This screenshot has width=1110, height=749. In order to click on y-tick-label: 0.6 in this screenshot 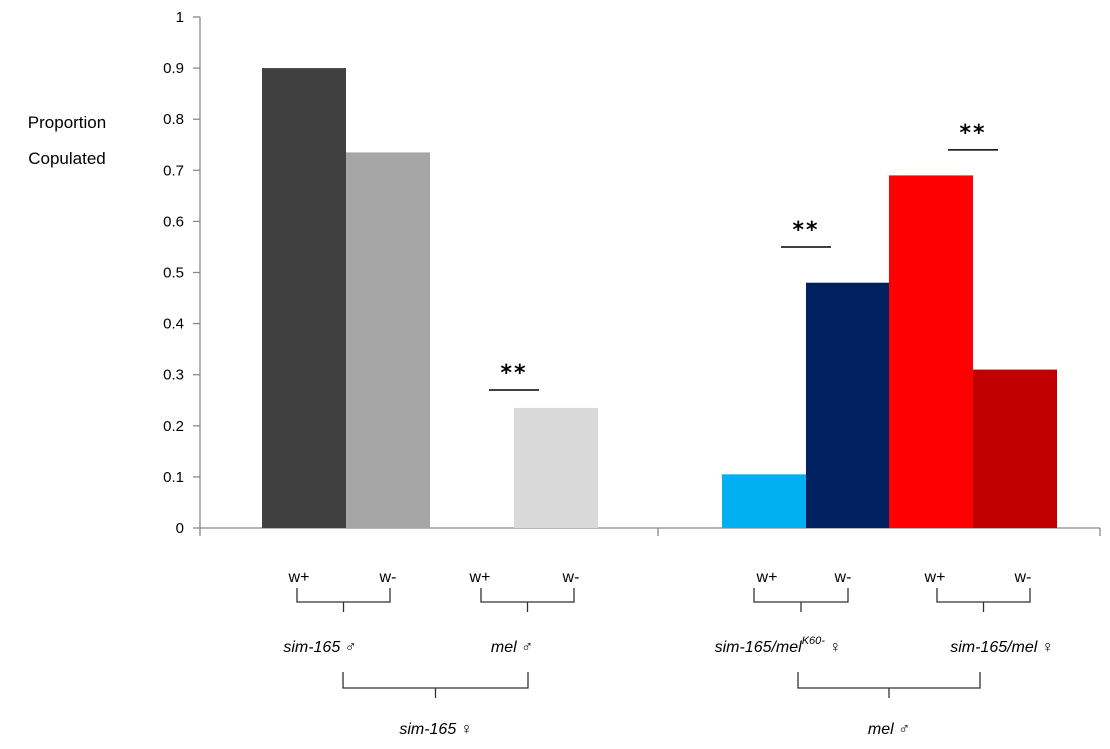, I will do `click(173, 221)`.